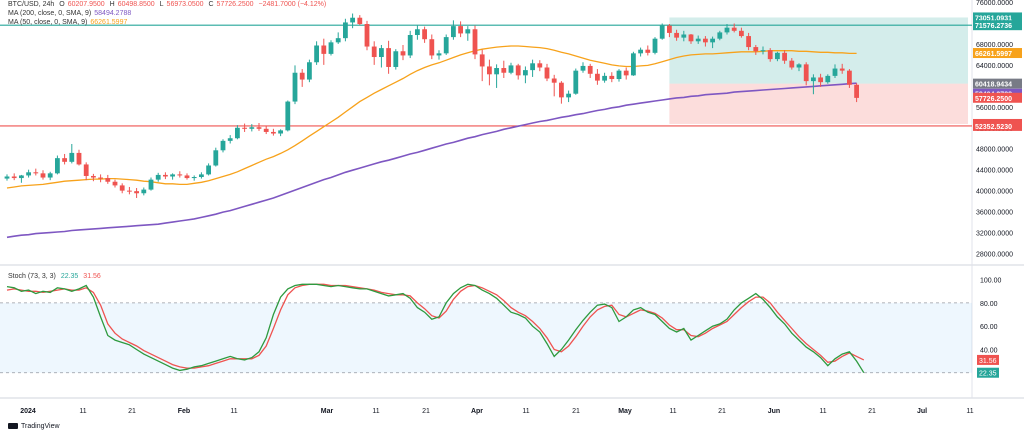 The height and width of the screenshot is (434, 1024). What do you see at coordinates (988, 372) in the screenshot?
I see `stoch-k-label-bg` at bounding box center [988, 372].